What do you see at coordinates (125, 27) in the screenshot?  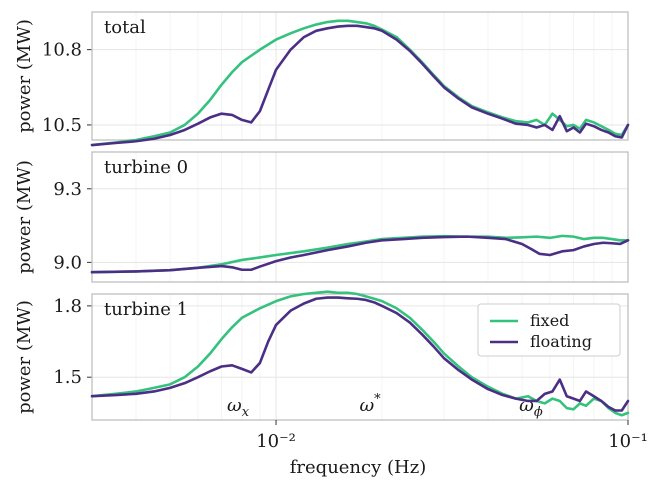 I see `panel-title: total` at bounding box center [125, 27].